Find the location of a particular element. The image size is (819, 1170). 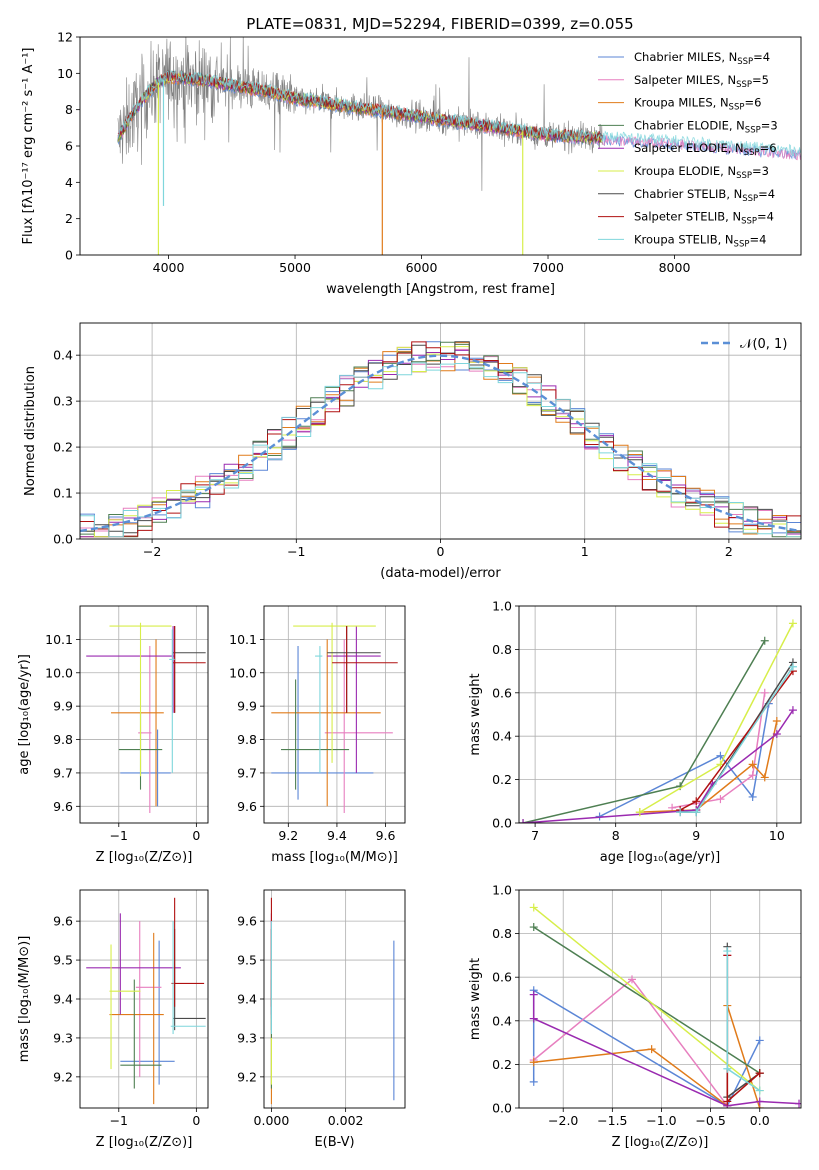

y-tick-label: 9.9 is located at coordinates (63, 706).